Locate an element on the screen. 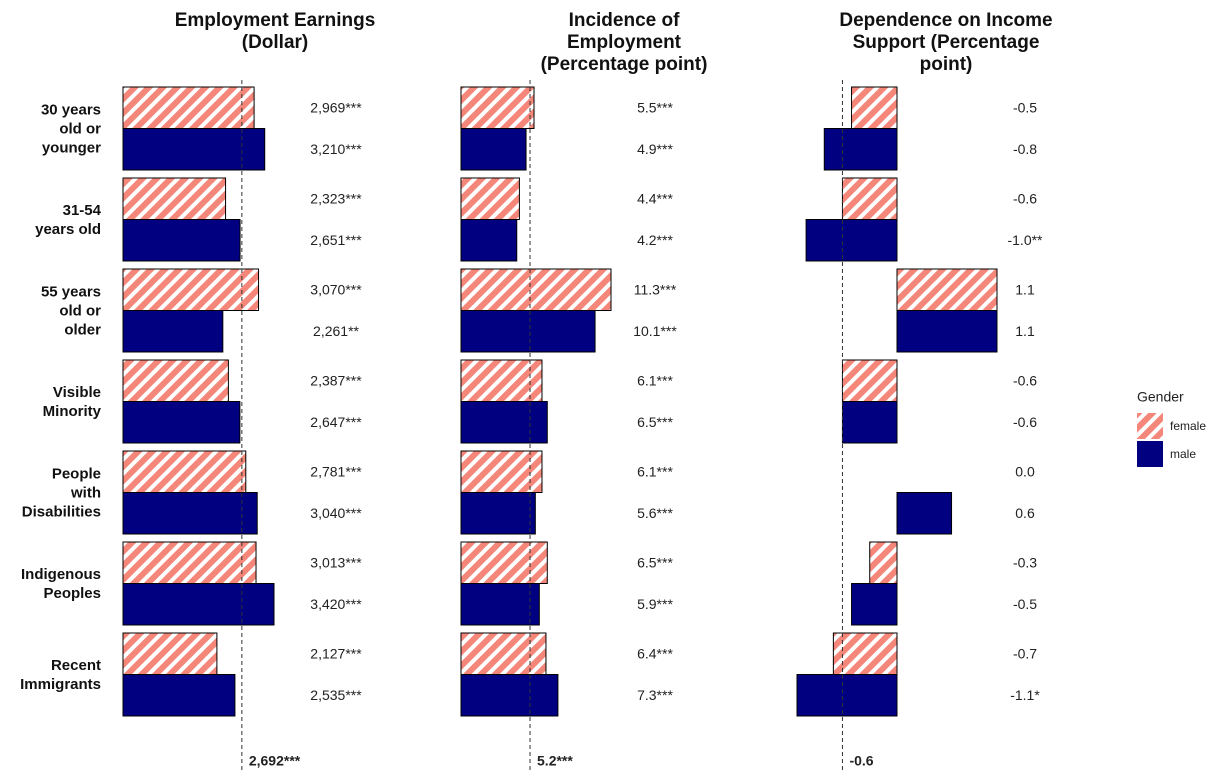  value-label: 5.6*** is located at coordinates (655, 513).